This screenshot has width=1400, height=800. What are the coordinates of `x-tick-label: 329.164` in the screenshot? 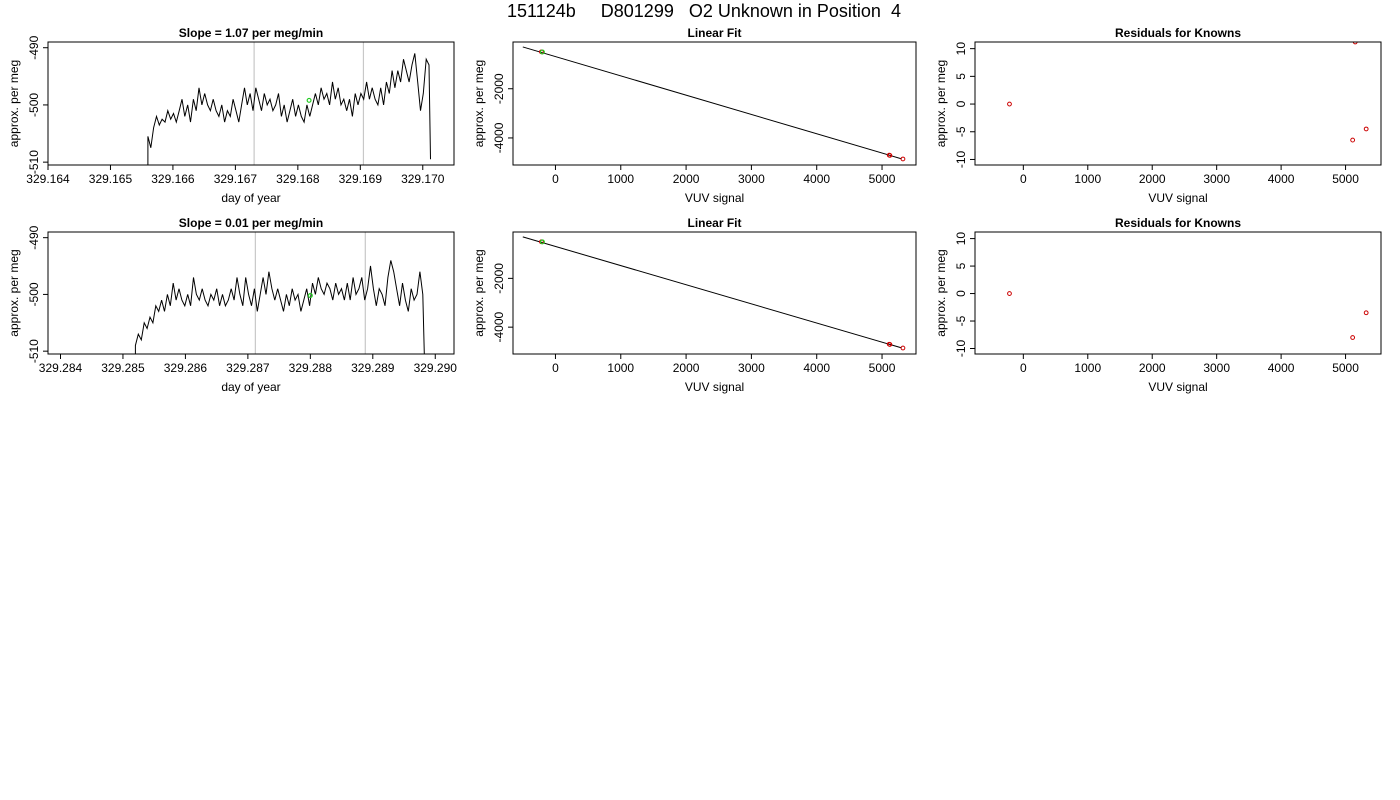 It's located at (48, 179).